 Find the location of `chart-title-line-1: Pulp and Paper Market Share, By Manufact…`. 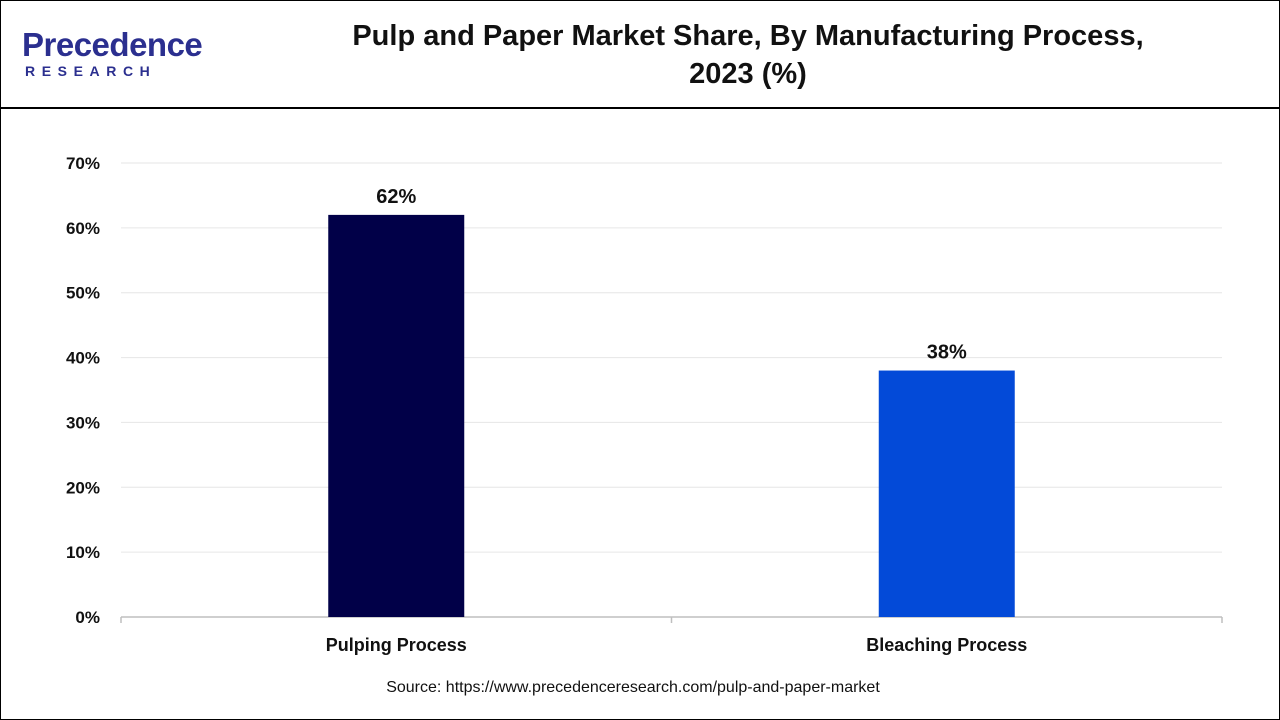

chart-title-line-1: Pulp and Paper Market Share, By Manufact… is located at coordinates (748, 36).